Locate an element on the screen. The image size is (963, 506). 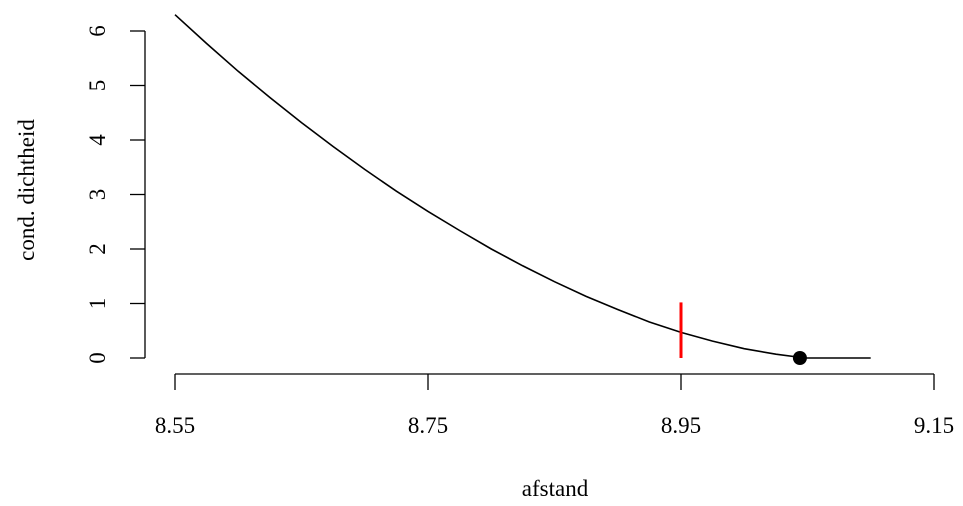
x-axis: 8.55 8.75 8.95 9.15 is located at coordinates (554, 405).